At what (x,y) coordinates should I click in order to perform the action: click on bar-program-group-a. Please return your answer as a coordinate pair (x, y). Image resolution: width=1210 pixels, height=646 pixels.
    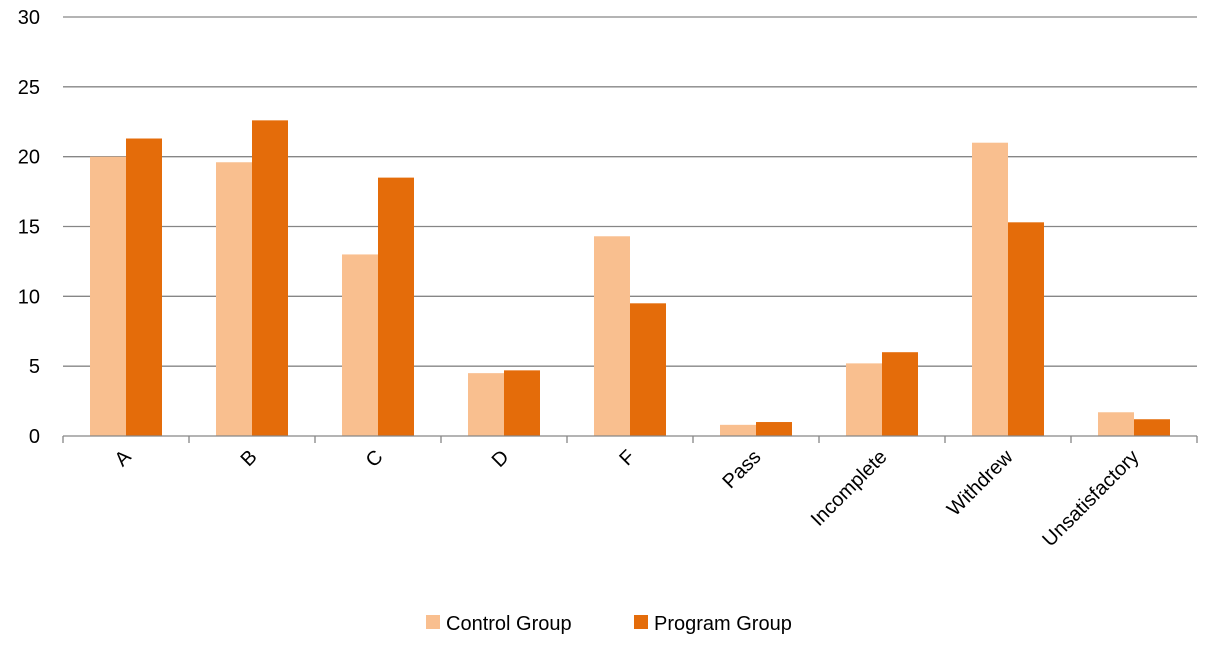
    Looking at the image, I should click on (144, 287).